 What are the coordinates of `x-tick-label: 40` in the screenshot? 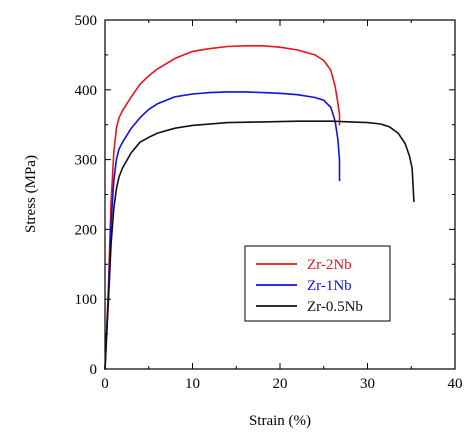 It's located at (455, 384).